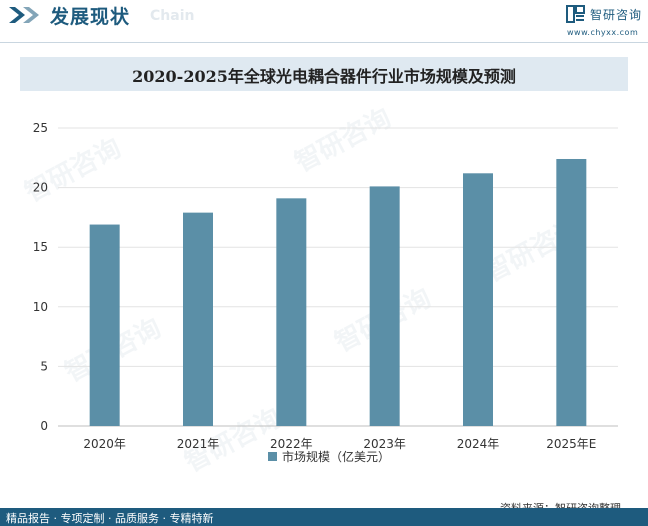 This screenshot has height=526, width=648. I want to click on y-tick-label: 20, so click(40, 188).